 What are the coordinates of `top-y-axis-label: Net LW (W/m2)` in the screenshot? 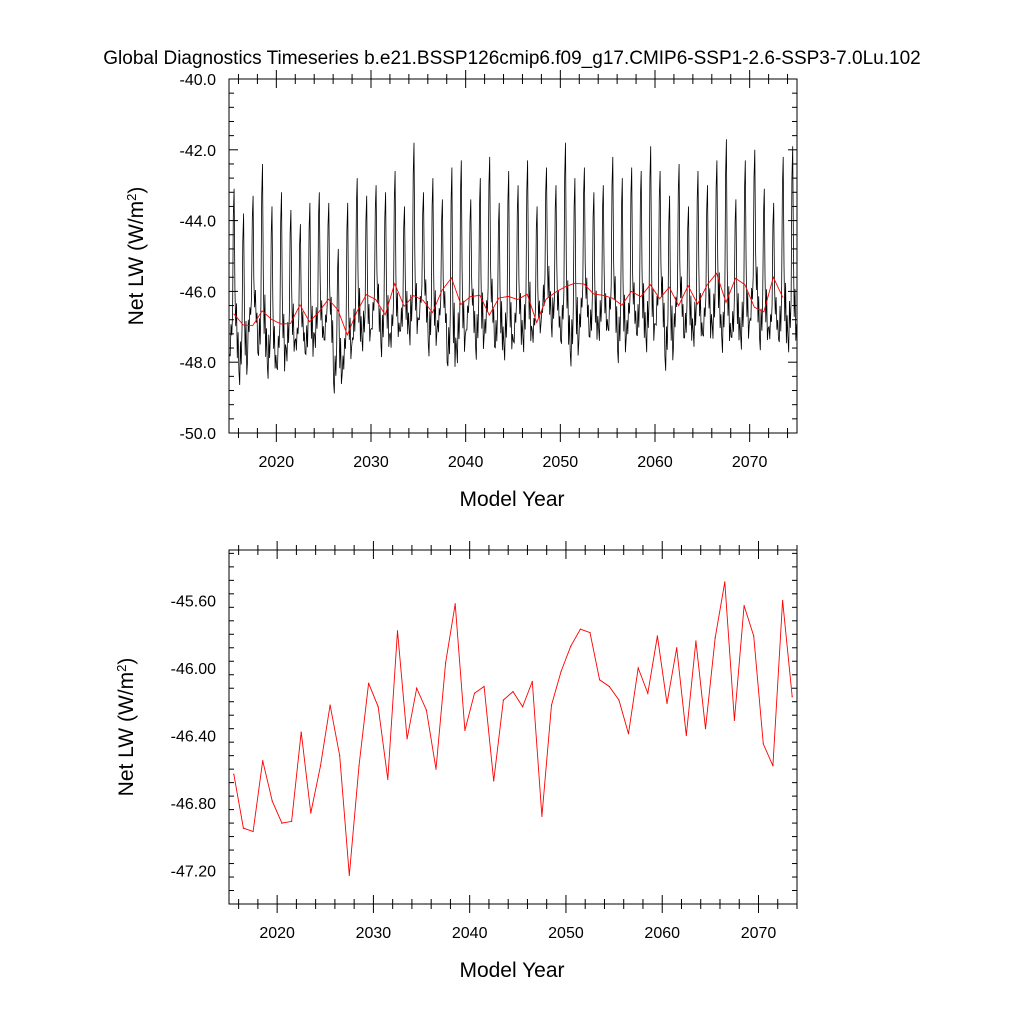 It's located at (136, 256).